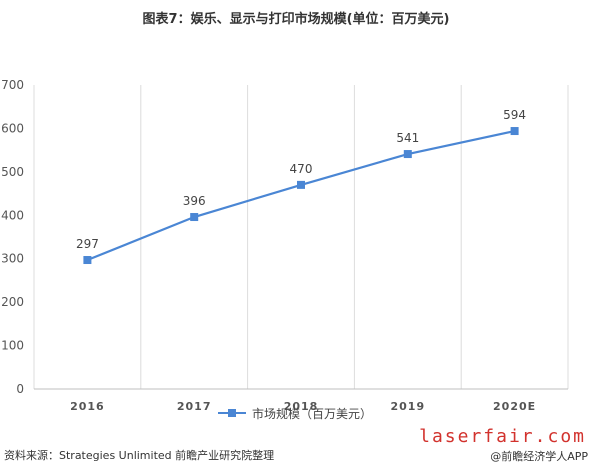 The width and height of the screenshot is (592, 470). What do you see at coordinates (407, 138) in the screenshot?
I see `data-label: 541` at bounding box center [407, 138].